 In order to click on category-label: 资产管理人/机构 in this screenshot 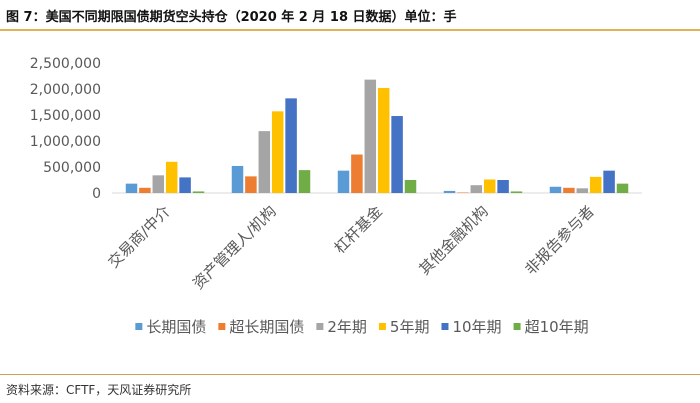, I will do `click(234, 247)`.